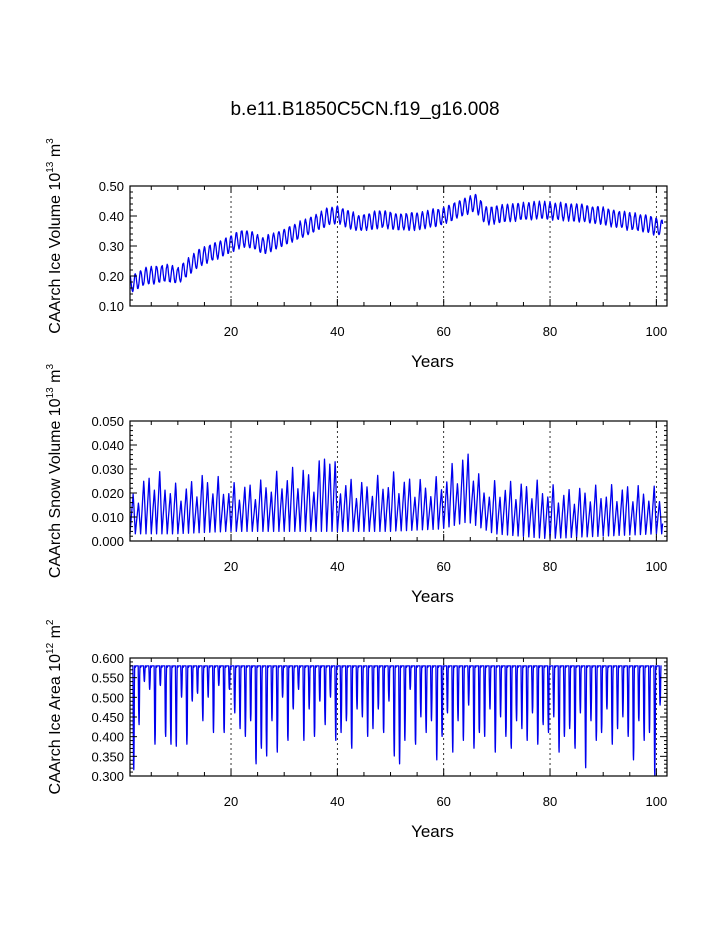 This screenshot has height=935, width=723. What do you see at coordinates (50, 648) in the screenshot?
I see `y-axis-label-exponent: 12` at bounding box center [50, 648].